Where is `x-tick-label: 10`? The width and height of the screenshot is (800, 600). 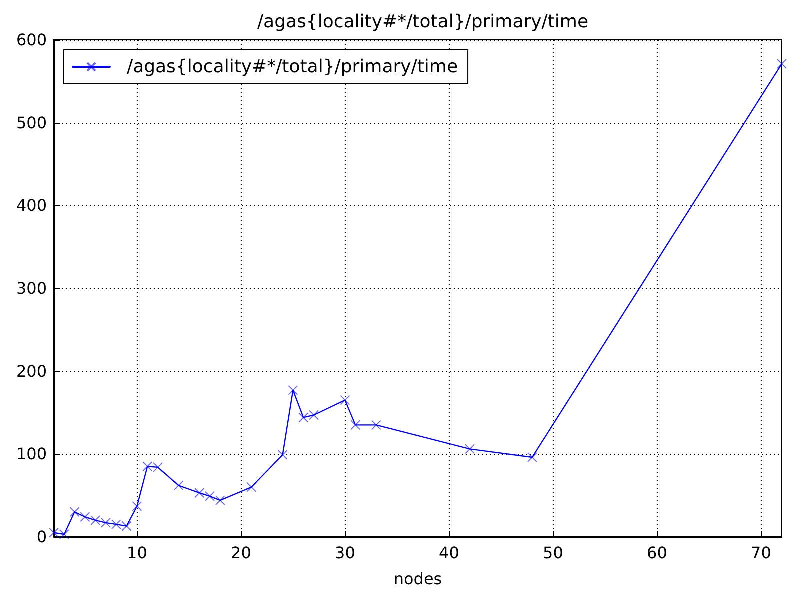
x-tick-label: 10 is located at coordinates (137, 553).